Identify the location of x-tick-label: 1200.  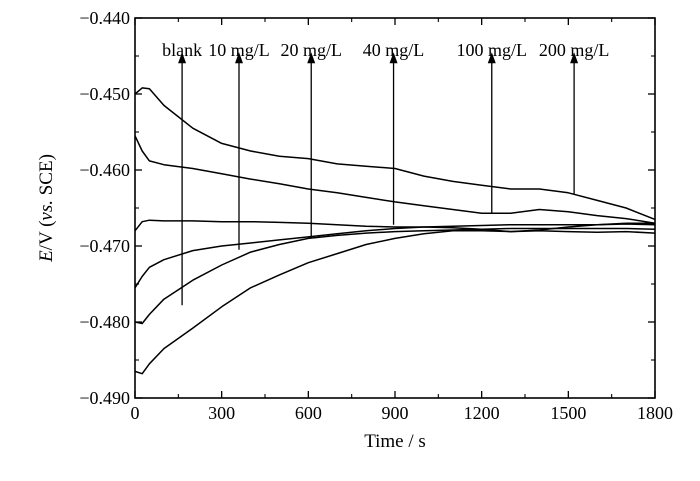
(482, 413).